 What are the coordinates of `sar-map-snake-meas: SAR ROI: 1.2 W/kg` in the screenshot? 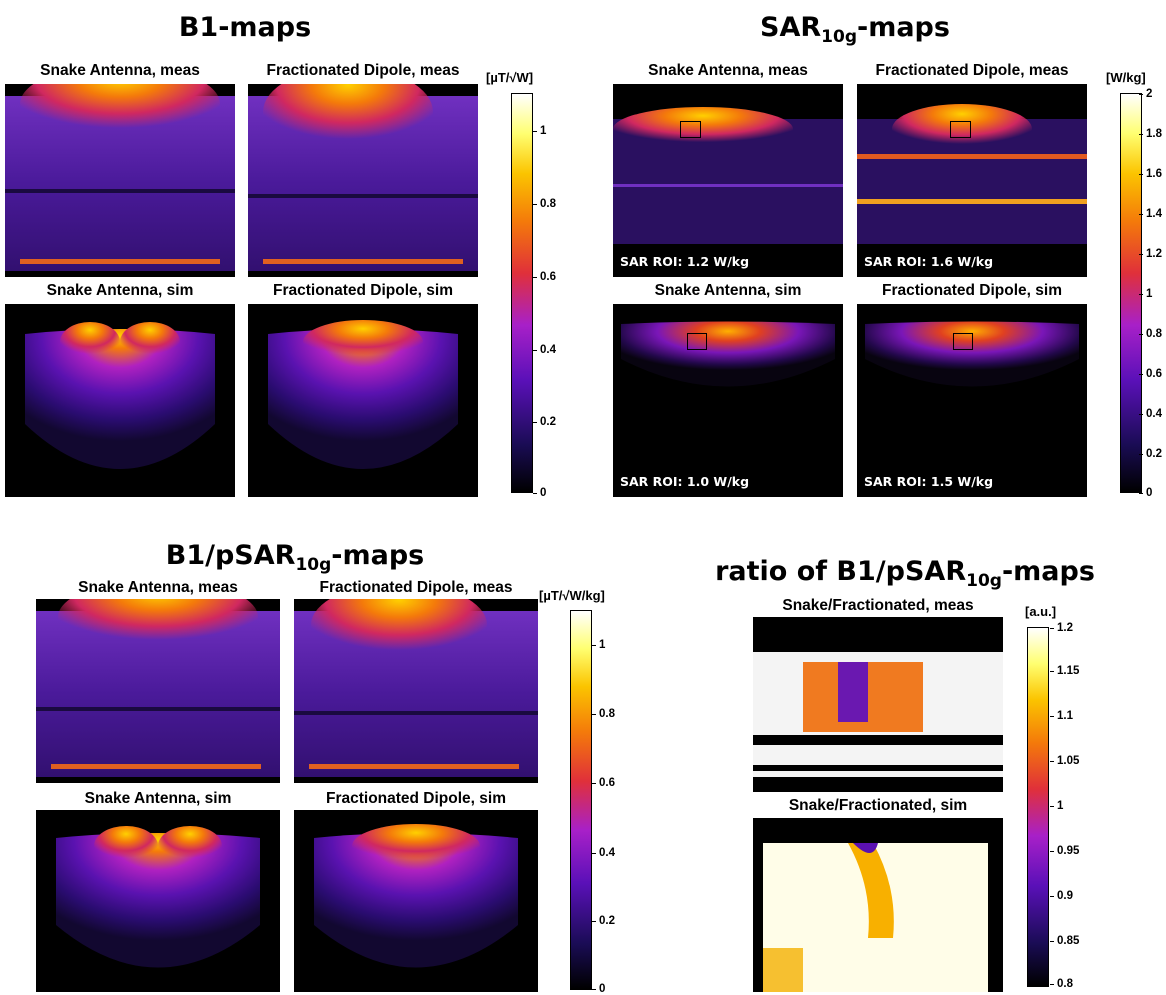 It's located at (728, 180).